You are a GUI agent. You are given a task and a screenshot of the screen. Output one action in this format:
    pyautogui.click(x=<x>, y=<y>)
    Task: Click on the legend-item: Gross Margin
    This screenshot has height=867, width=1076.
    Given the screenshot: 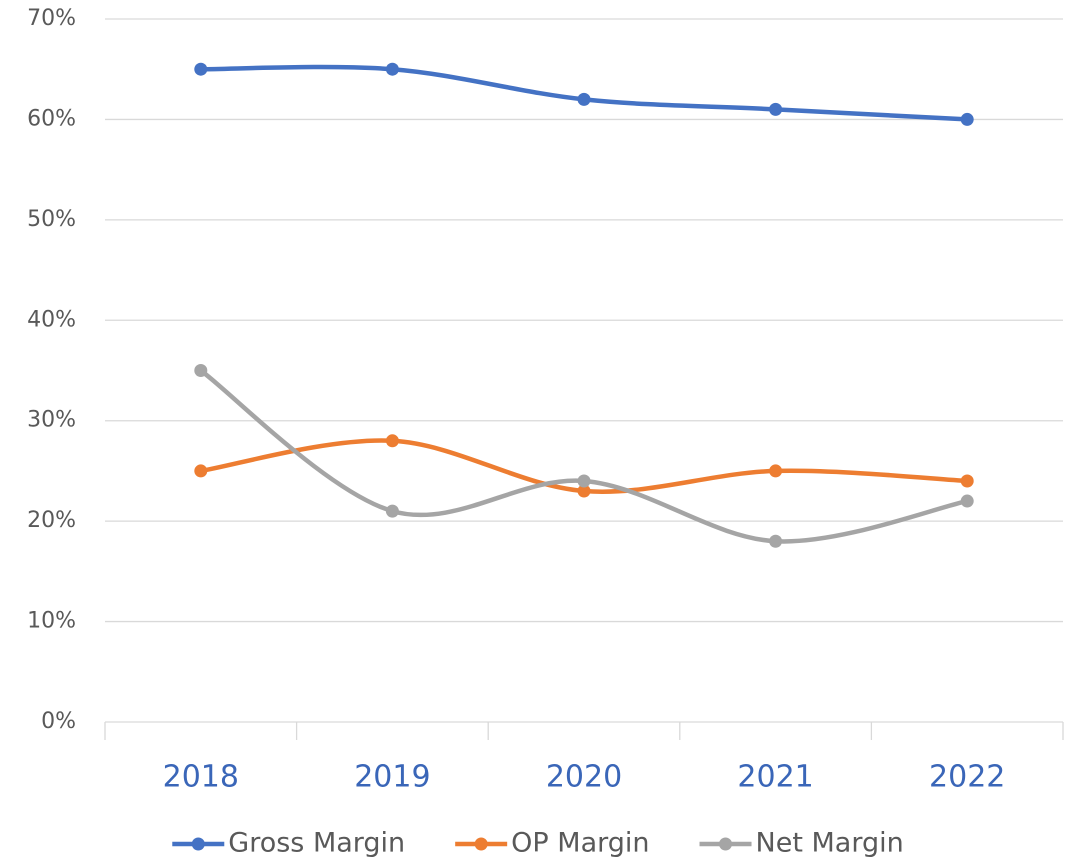 What is the action you would take?
    pyautogui.click(x=288, y=843)
    